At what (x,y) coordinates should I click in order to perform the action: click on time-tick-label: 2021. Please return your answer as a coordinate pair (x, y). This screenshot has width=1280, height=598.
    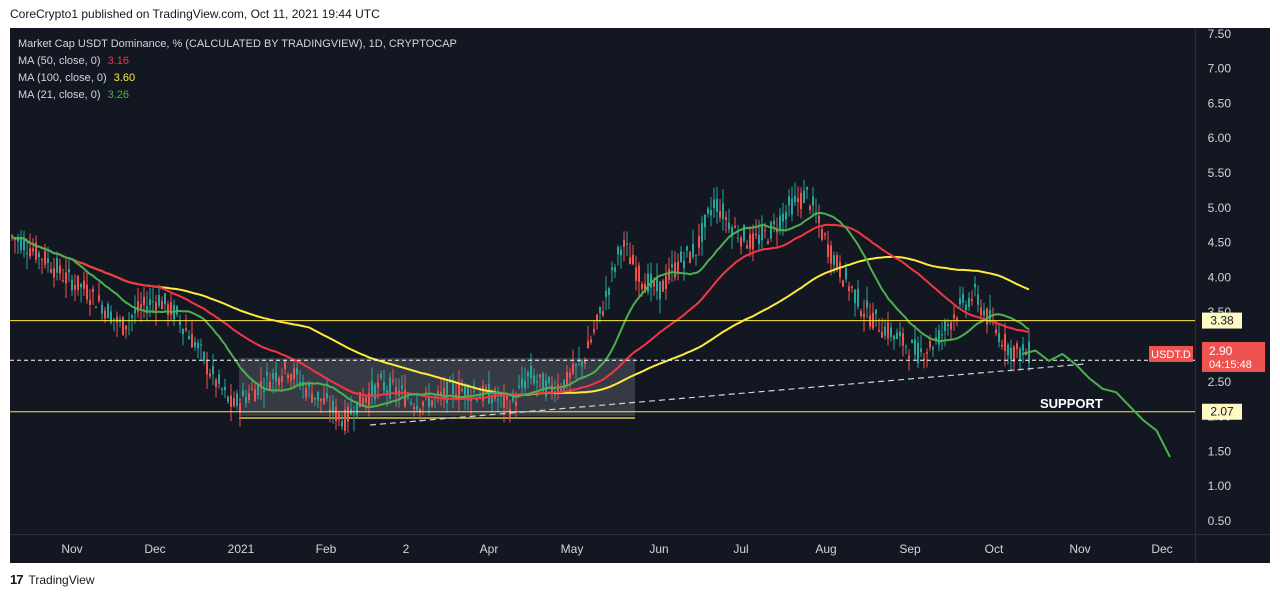
    Looking at the image, I should click on (241, 549).